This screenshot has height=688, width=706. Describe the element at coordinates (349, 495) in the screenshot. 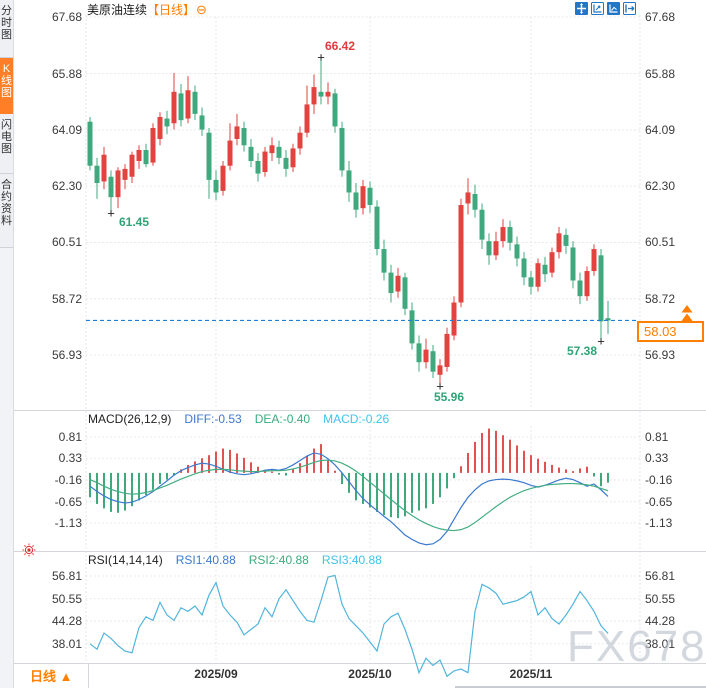

I see `macd-dea-line` at that location.